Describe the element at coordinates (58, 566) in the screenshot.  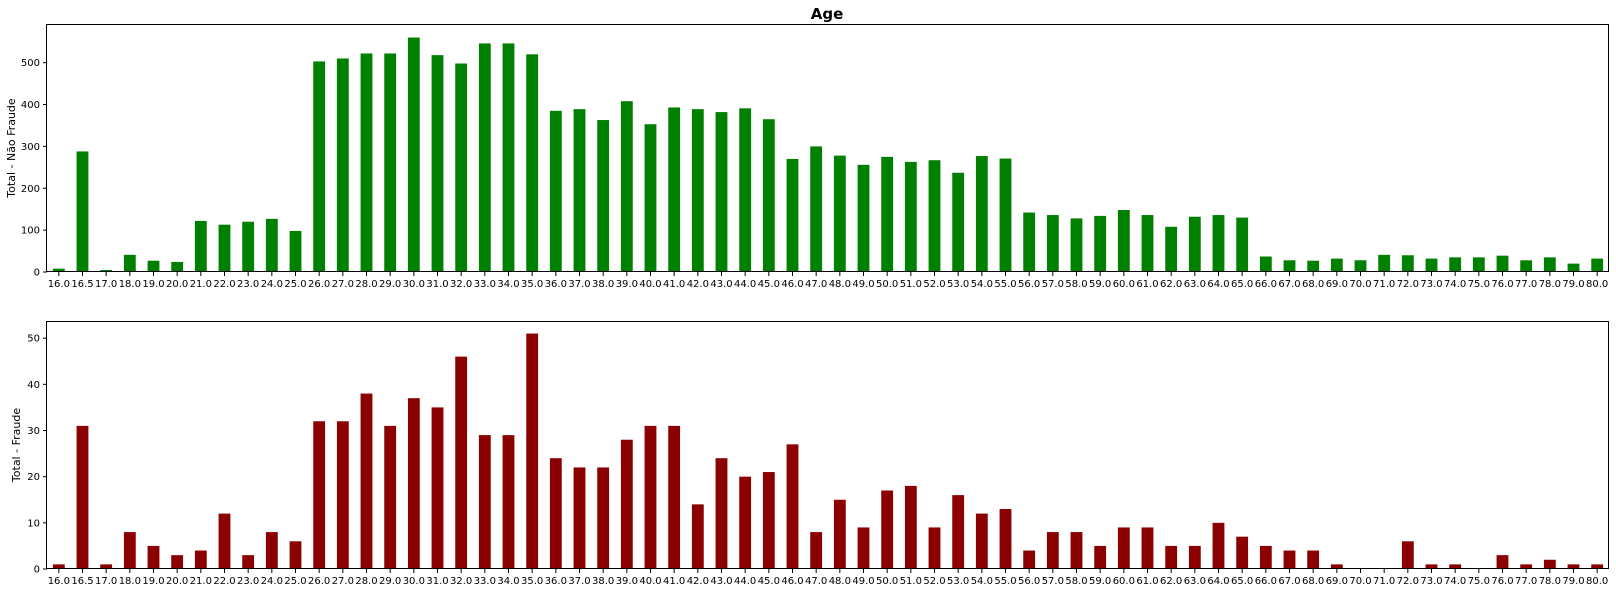
I see `bar-fraud-16.0` at that location.